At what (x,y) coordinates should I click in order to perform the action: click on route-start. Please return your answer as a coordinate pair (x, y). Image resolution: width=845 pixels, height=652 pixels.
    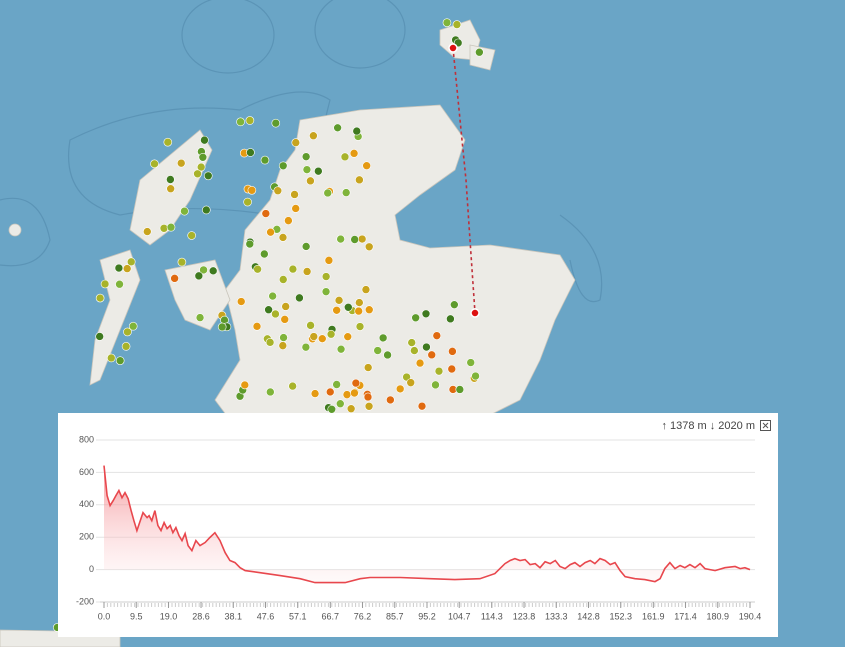
    Looking at the image, I should click on (453, 48).